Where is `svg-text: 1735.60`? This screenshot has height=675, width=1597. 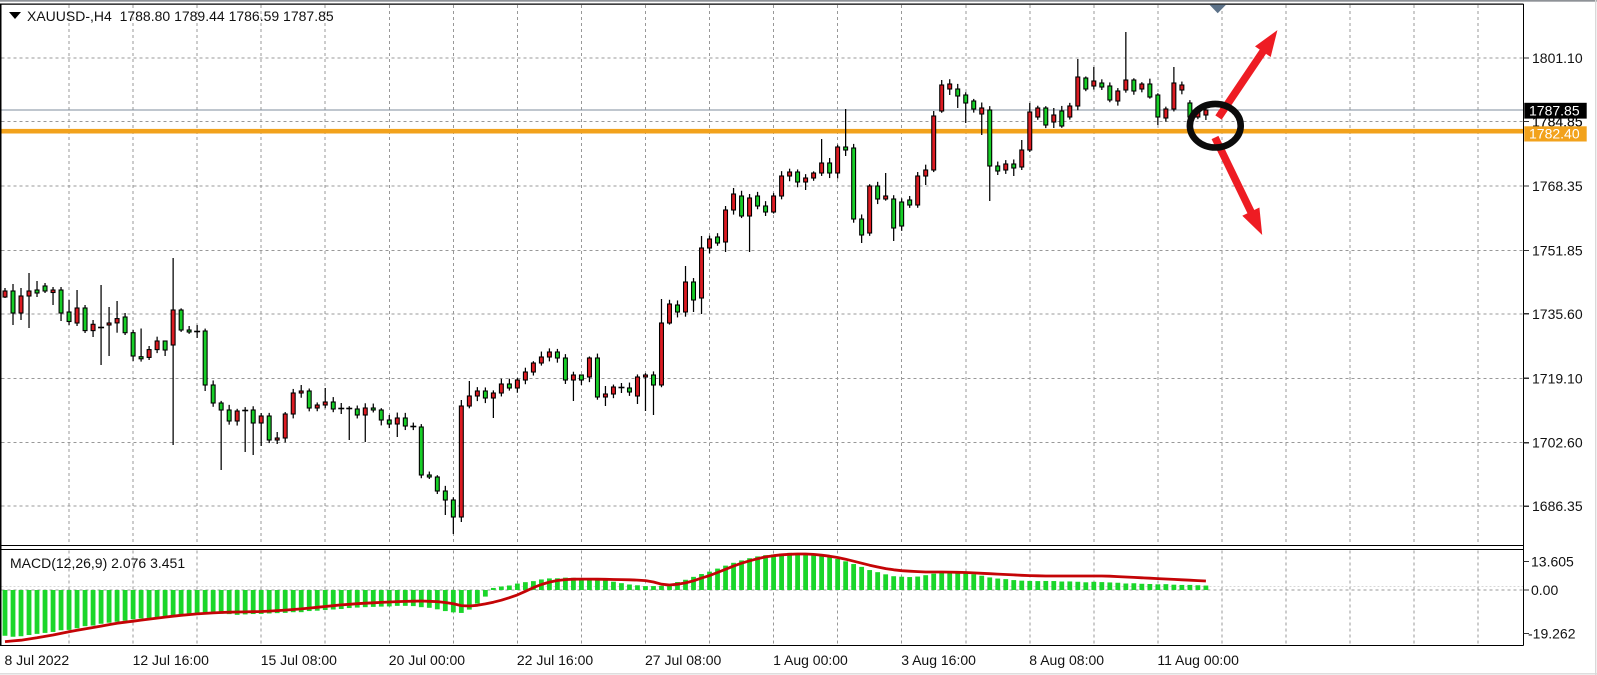 svg-text: 1735.60 is located at coordinates (1557, 314).